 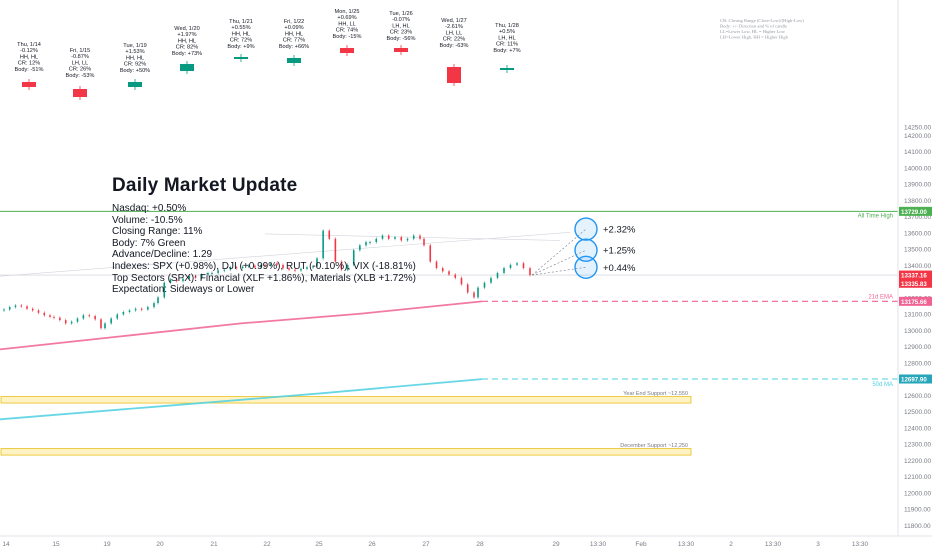 I want to click on target-circle, so click(x=586, y=267).